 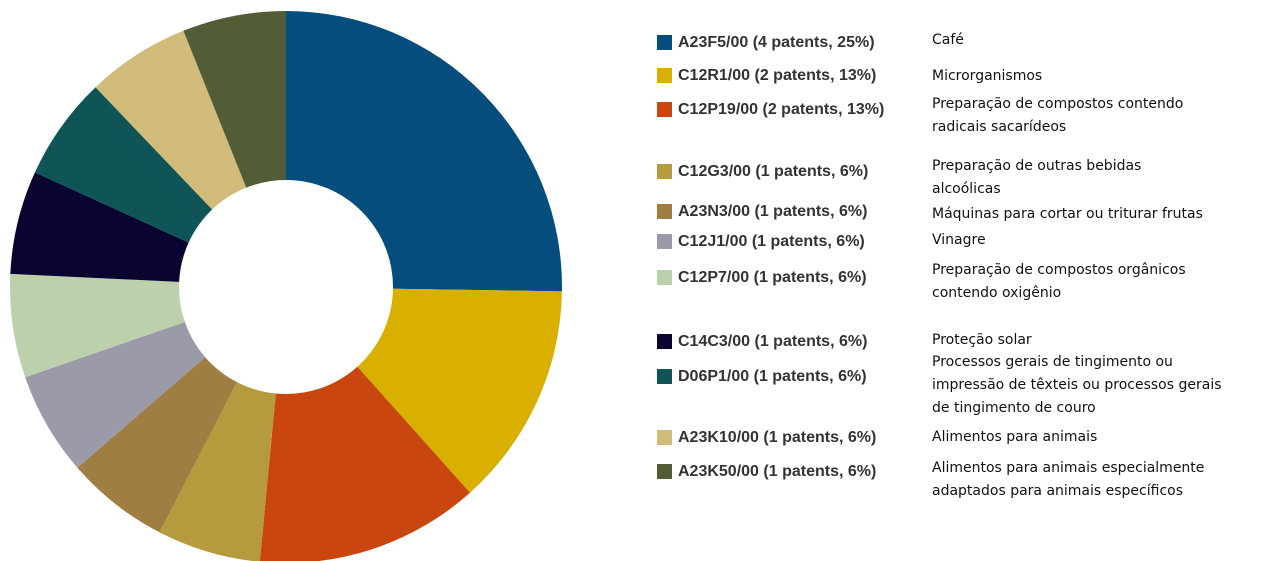 What do you see at coordinates (777, 75) in the screenshot?
I see `legend-label: C12R1/00 (2 patents, 13%)` at bounding box center [777, 75].